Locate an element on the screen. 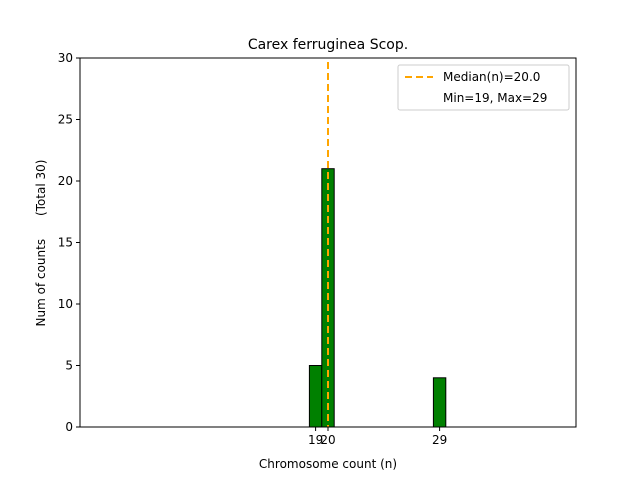 Image resolution: width=640 pixels, height=484 pixels. y-tick-label: 25 is located at coordinates (65, 120).